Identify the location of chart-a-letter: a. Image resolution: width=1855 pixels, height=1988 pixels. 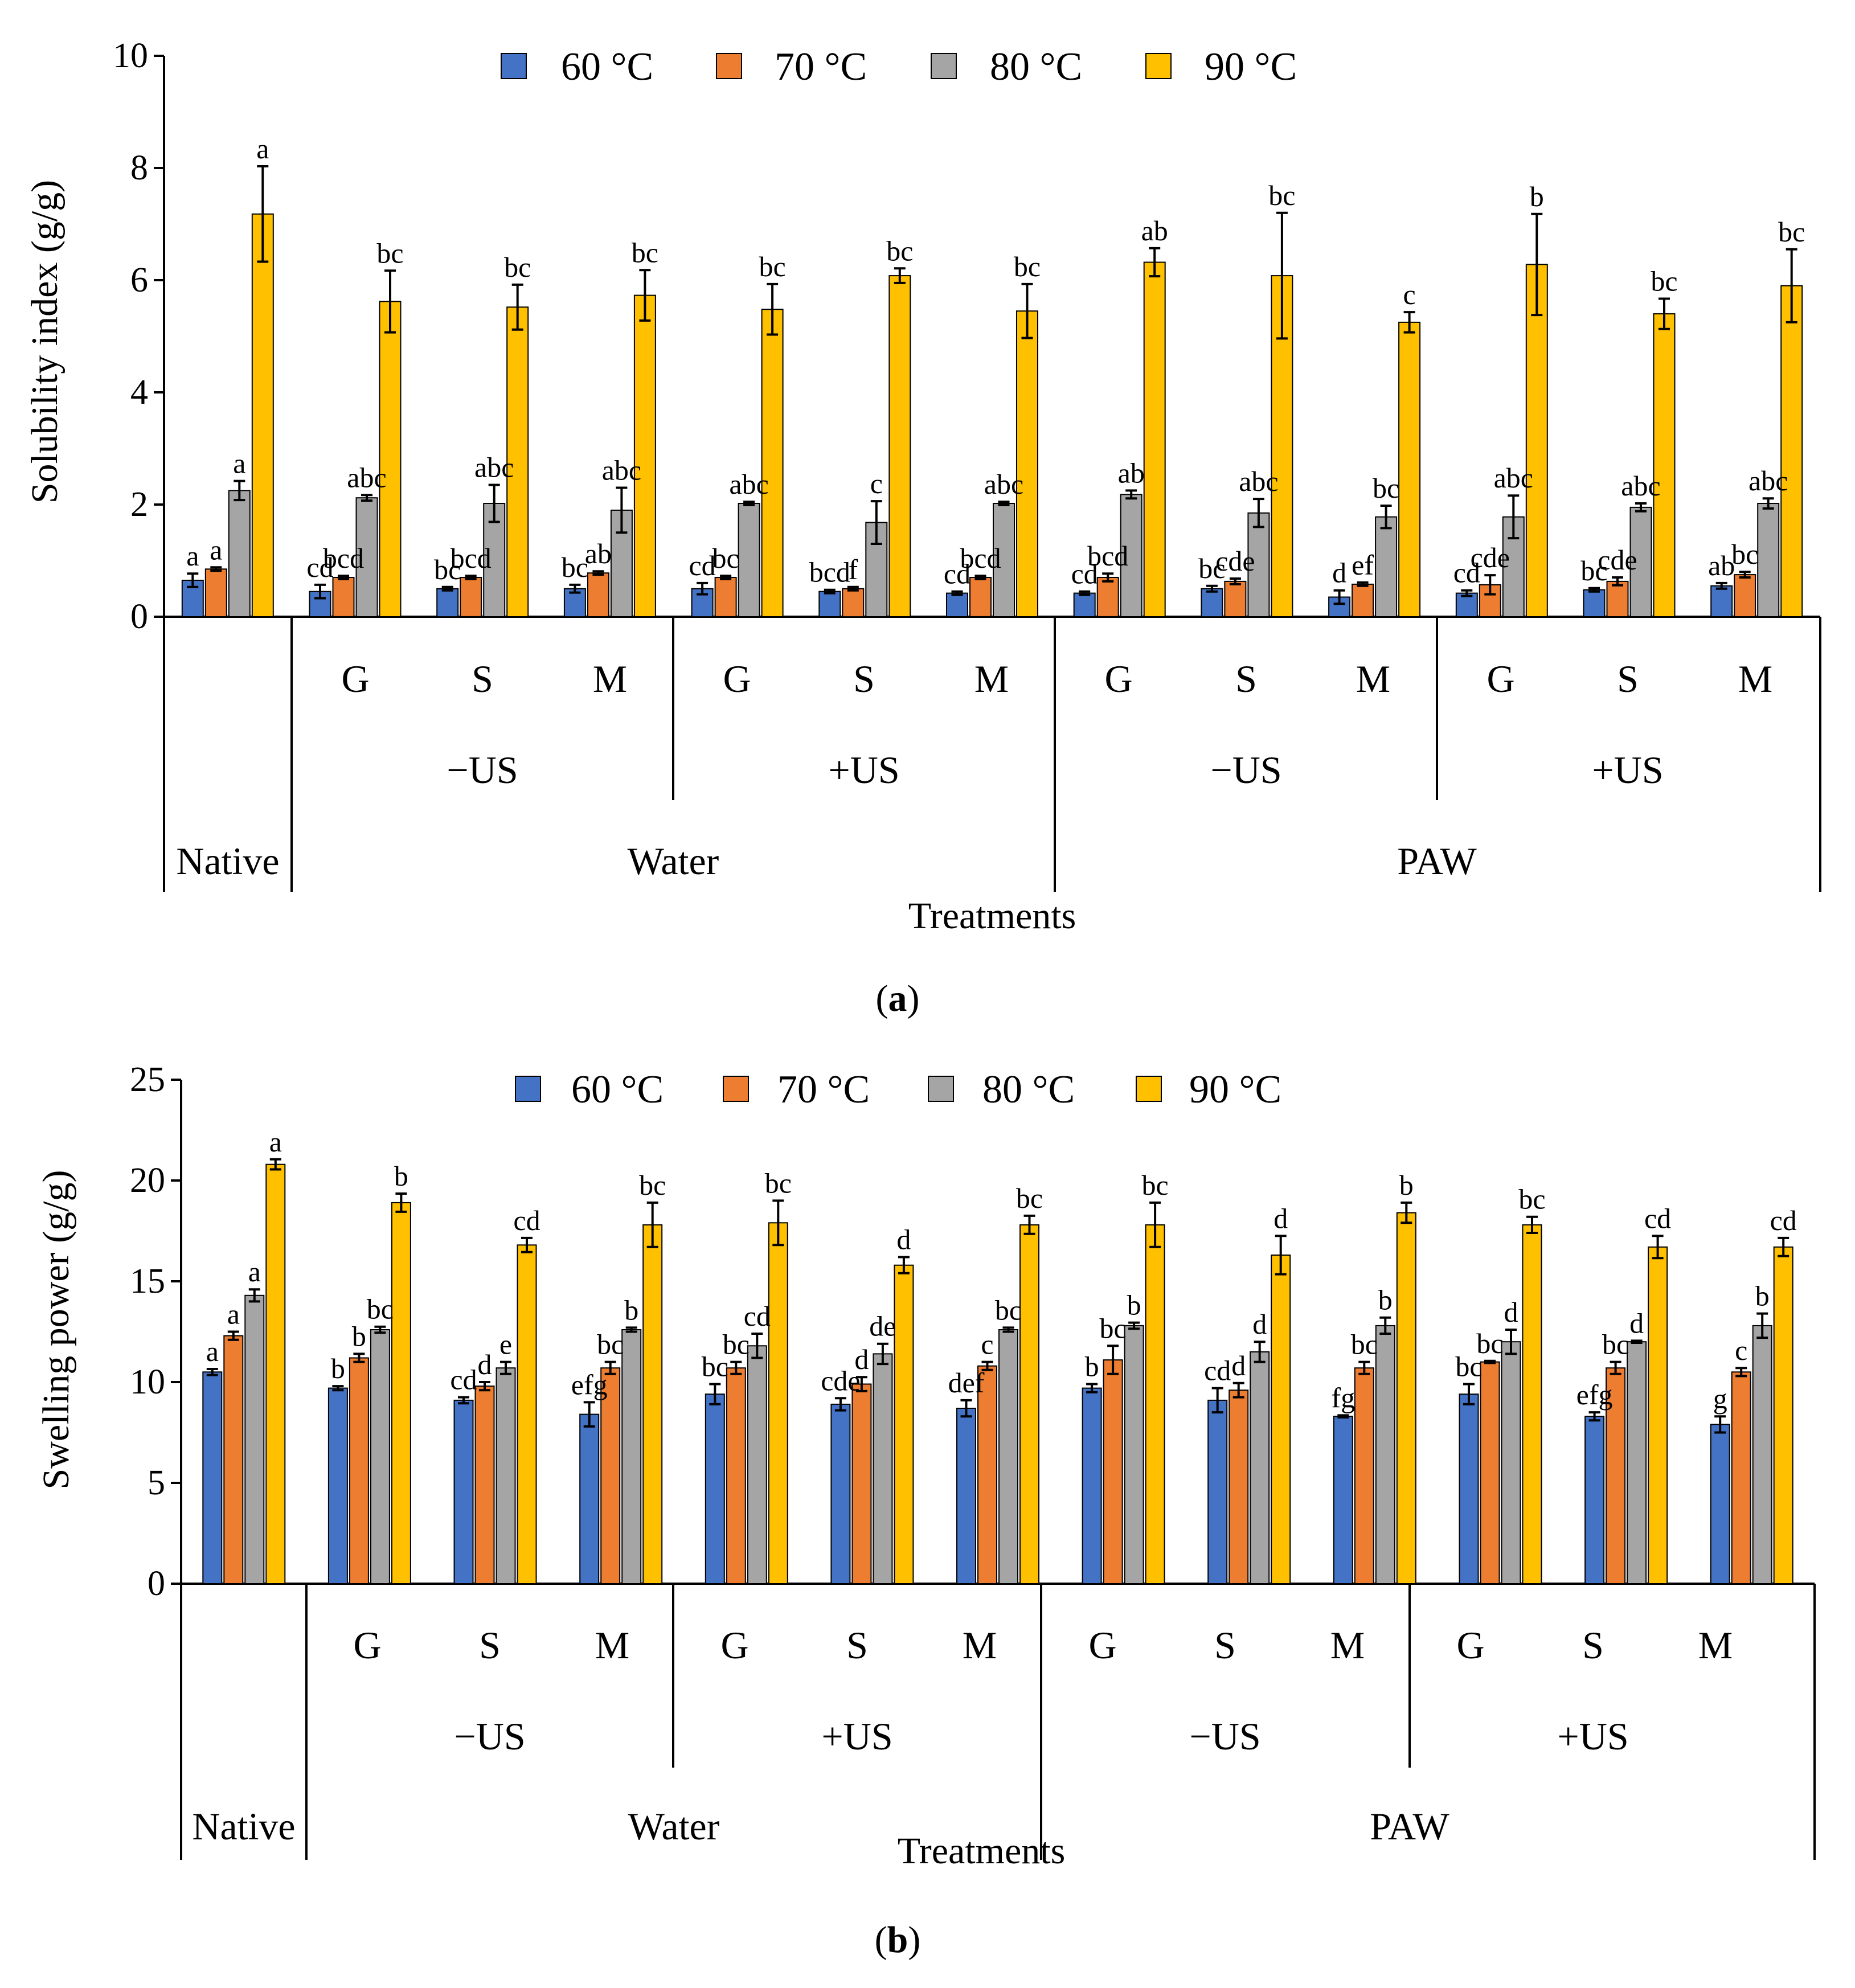
(216, 549).